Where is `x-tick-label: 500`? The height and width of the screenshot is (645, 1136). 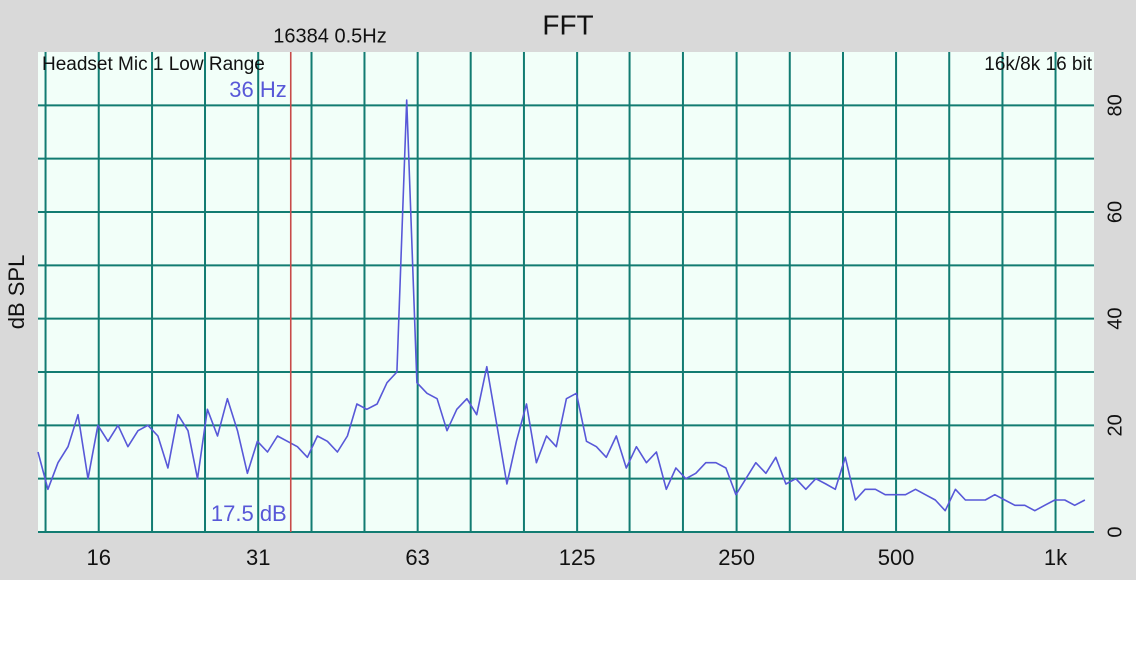 x-tick-label: 500 is located at coordinates (896, 557).